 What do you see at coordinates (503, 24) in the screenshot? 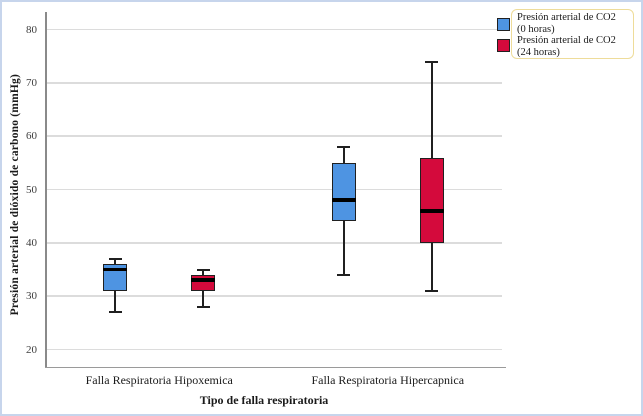
I see `legend-swatch-0-horas` at bounding box center [503, 24].